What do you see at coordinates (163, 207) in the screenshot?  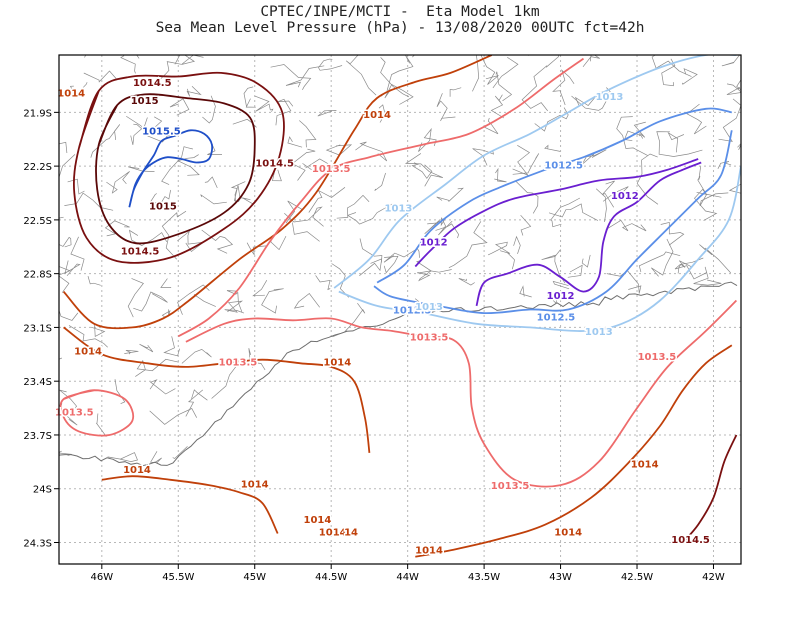 I see `isobar-label: 1015` at bounding box center [163, 207].